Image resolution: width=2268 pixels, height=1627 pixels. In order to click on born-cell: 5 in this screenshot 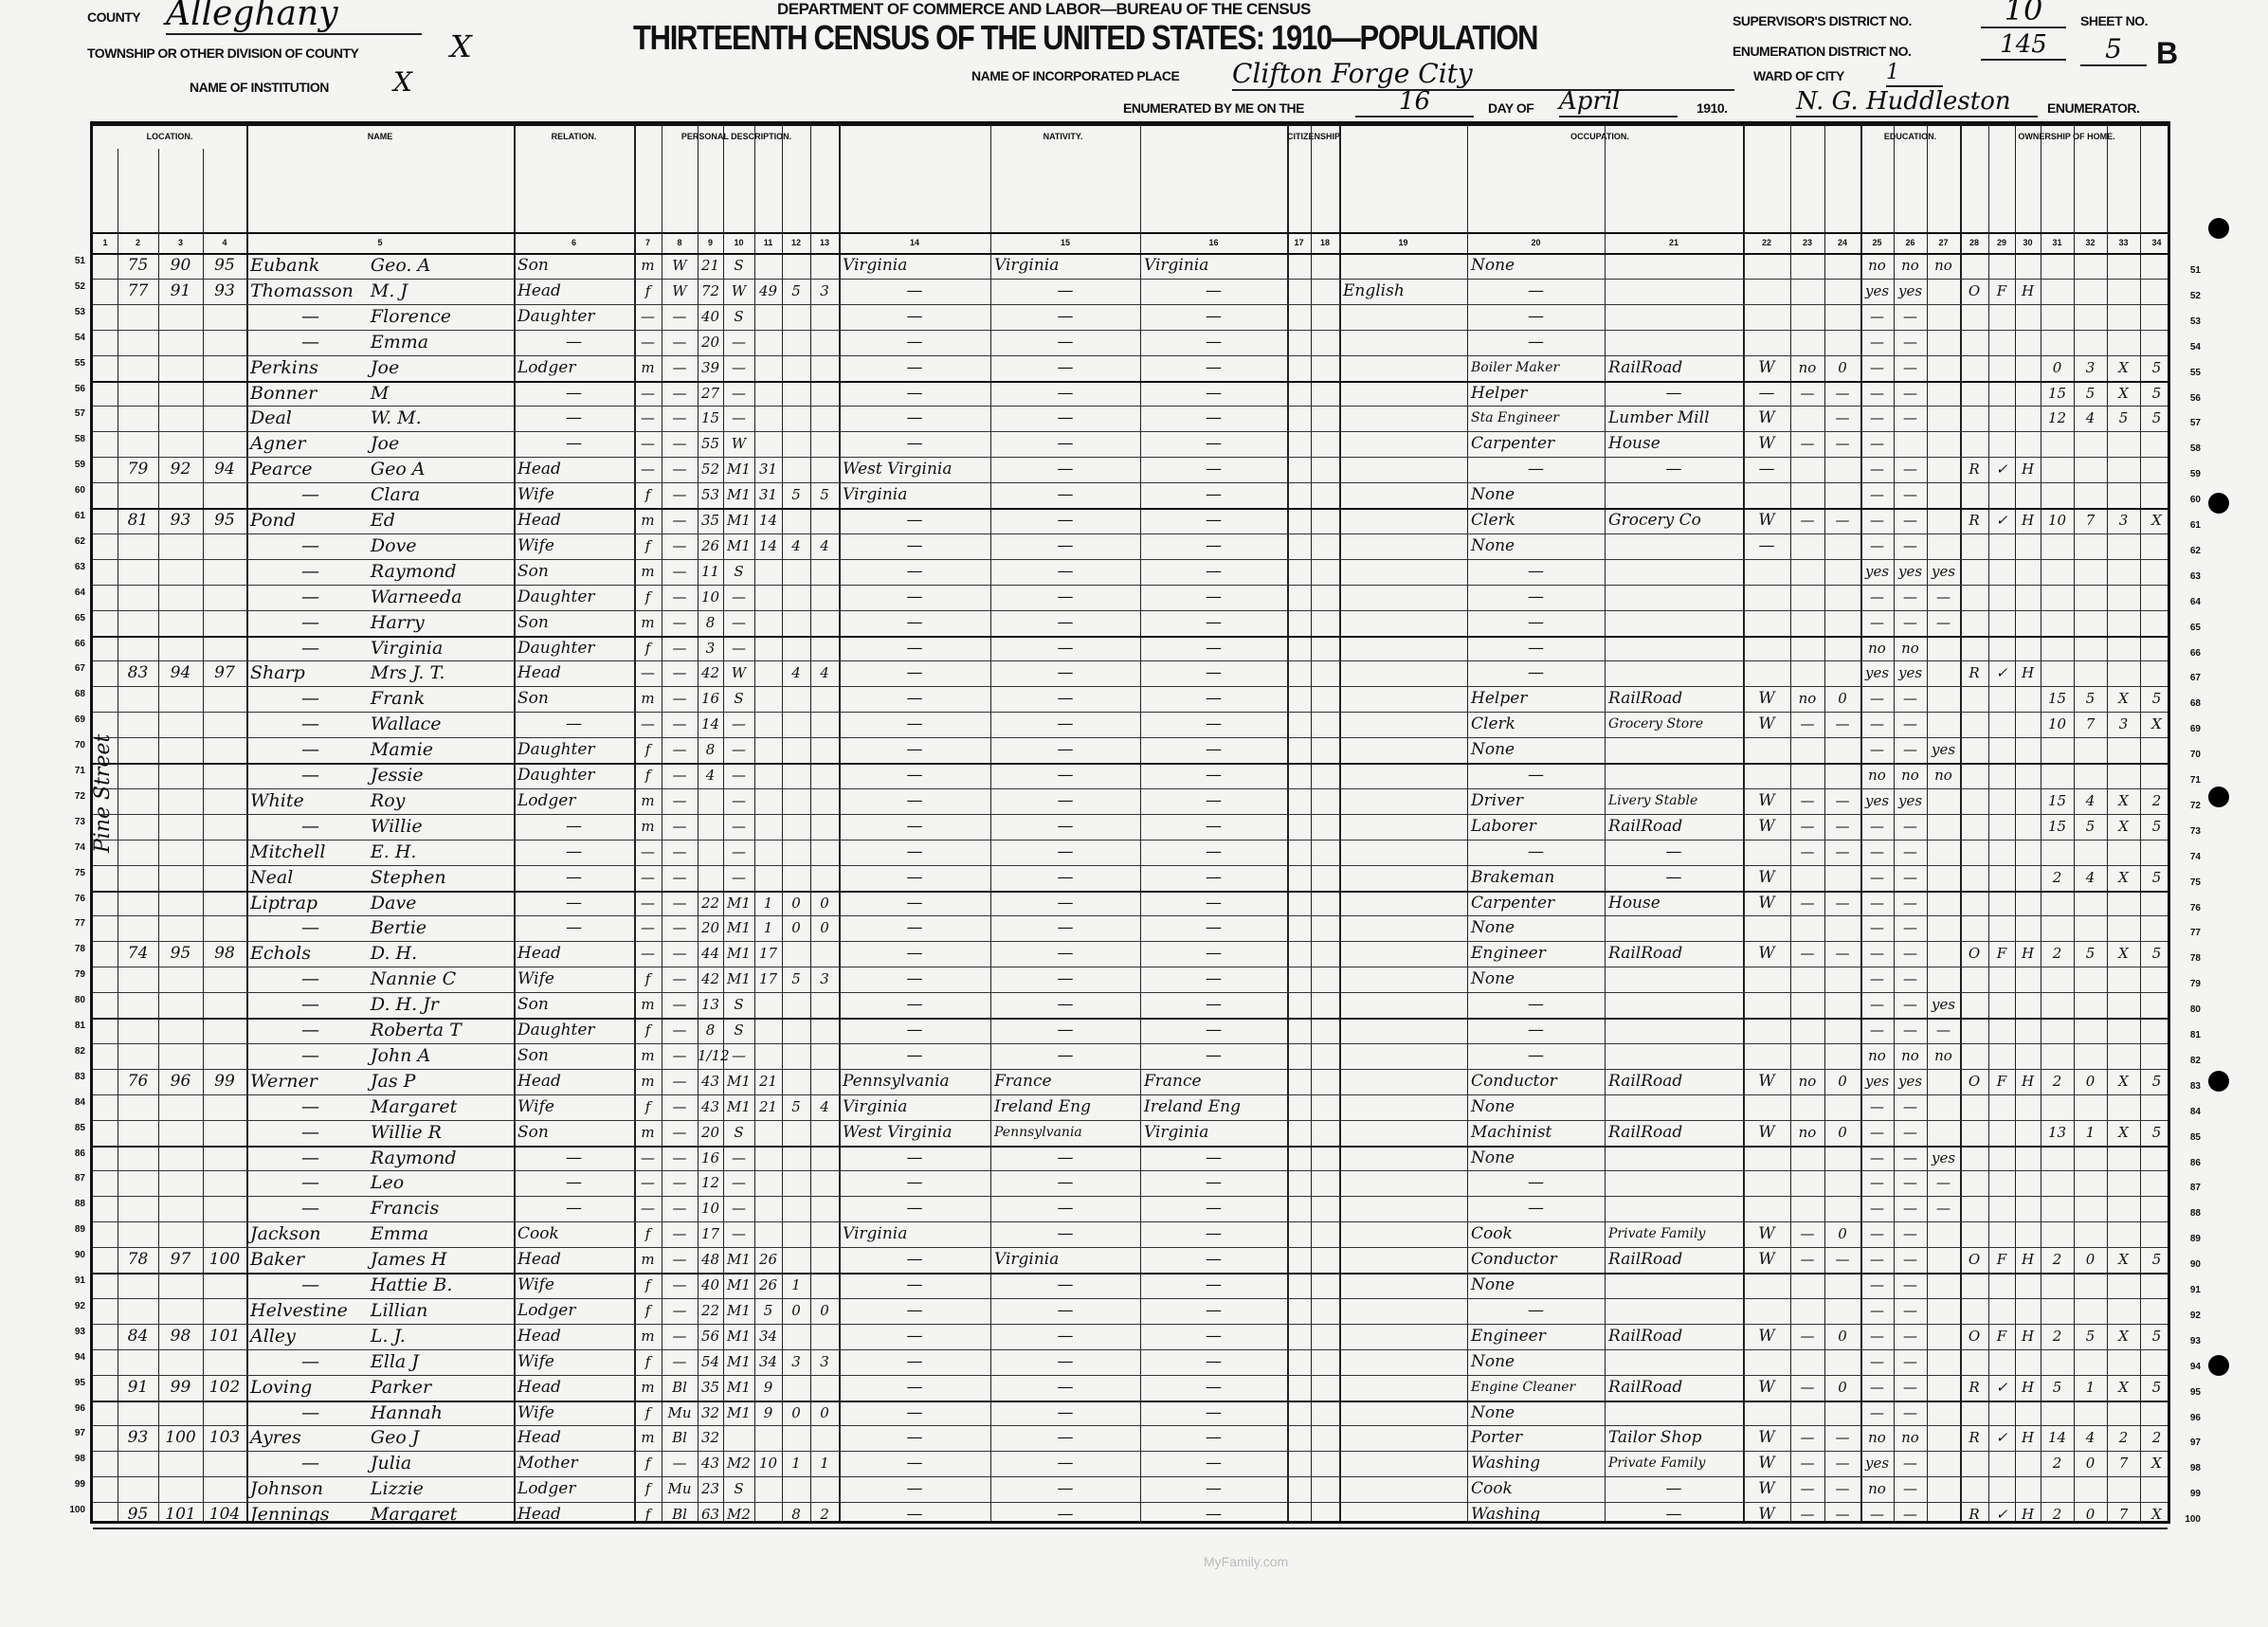, I will do `click(796, 290)`.